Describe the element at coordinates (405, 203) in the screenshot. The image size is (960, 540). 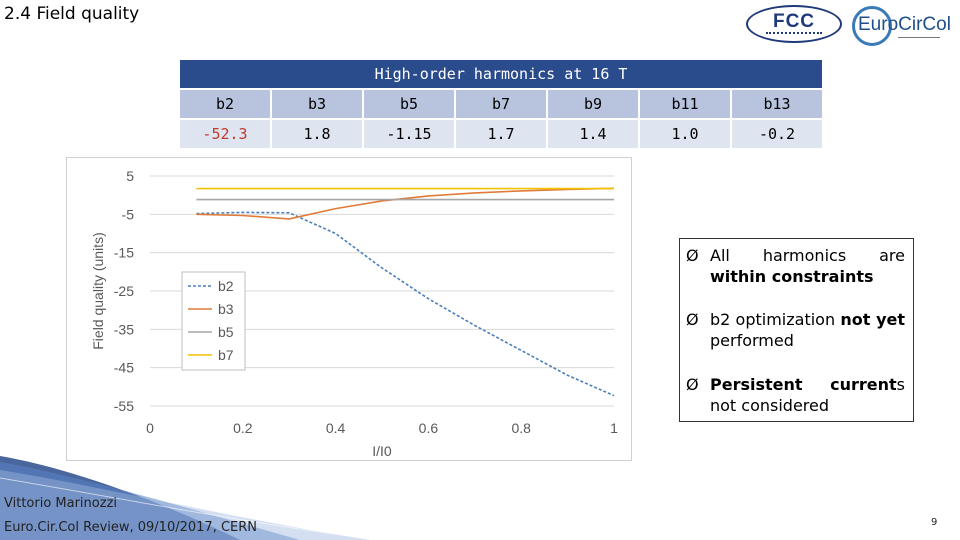
I see `series-line-b3` at that location.